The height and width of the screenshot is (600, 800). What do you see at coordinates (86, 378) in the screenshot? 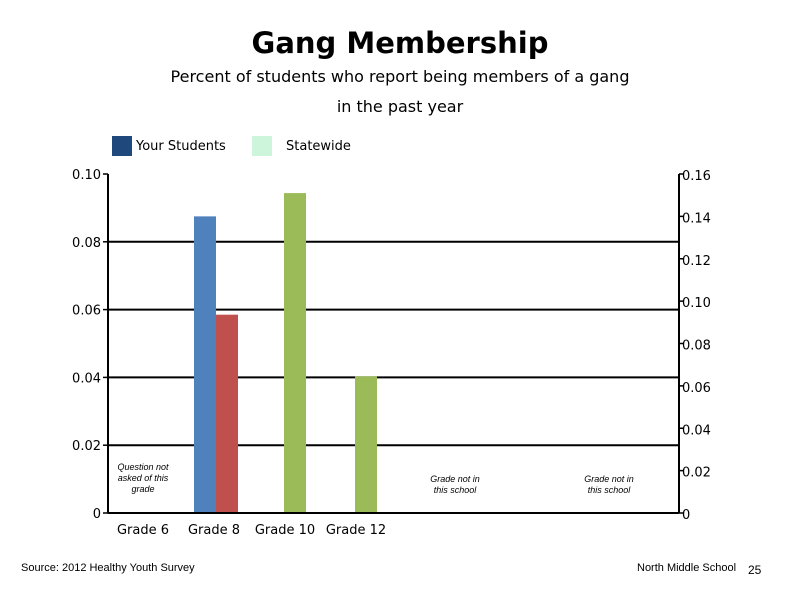
I see `y-left-tick-label: 0.04` at bounding box center [86, 378].